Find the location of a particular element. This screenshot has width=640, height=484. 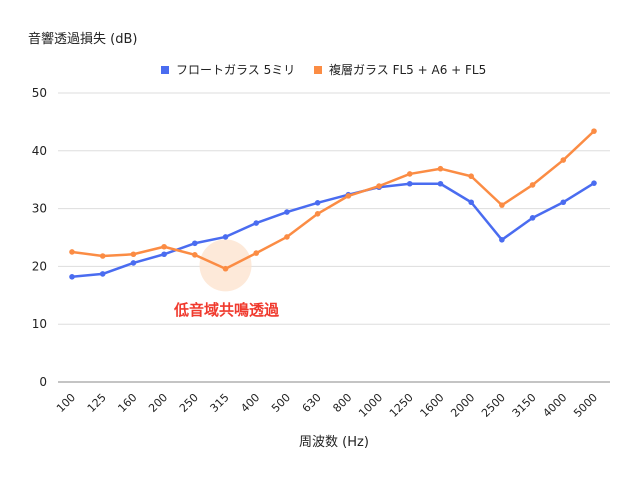

x-tick-label: 125 is located at coordinates (97, 403).